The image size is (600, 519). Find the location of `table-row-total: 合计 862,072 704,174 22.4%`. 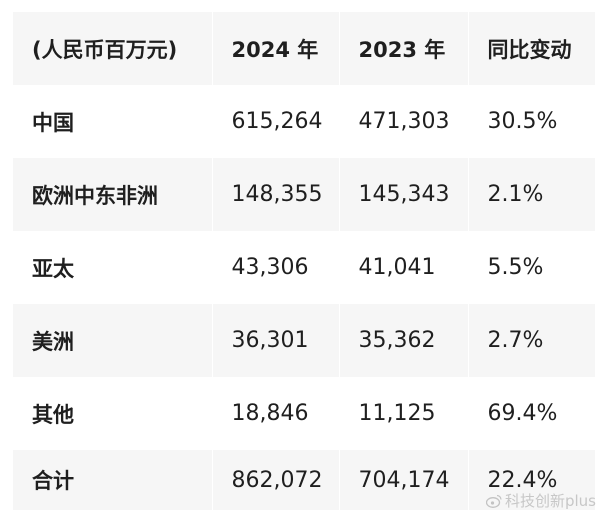

table-row-total: 合计 862,072 704,174 22.4% is located at coordinates (304, 480).